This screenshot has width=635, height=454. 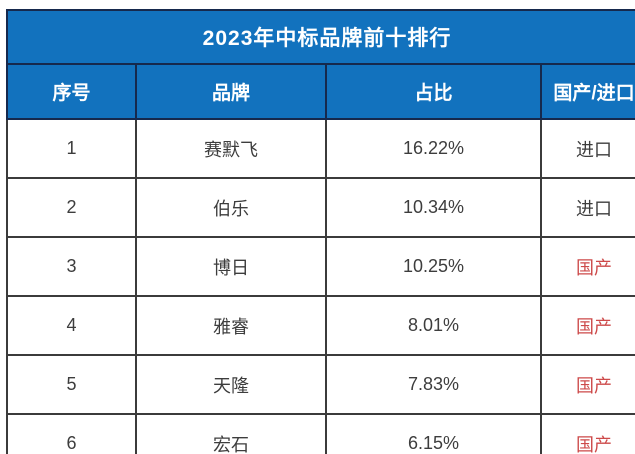 I want to click on column-header-origin: 国产/进口, so click(x=587, y=91).